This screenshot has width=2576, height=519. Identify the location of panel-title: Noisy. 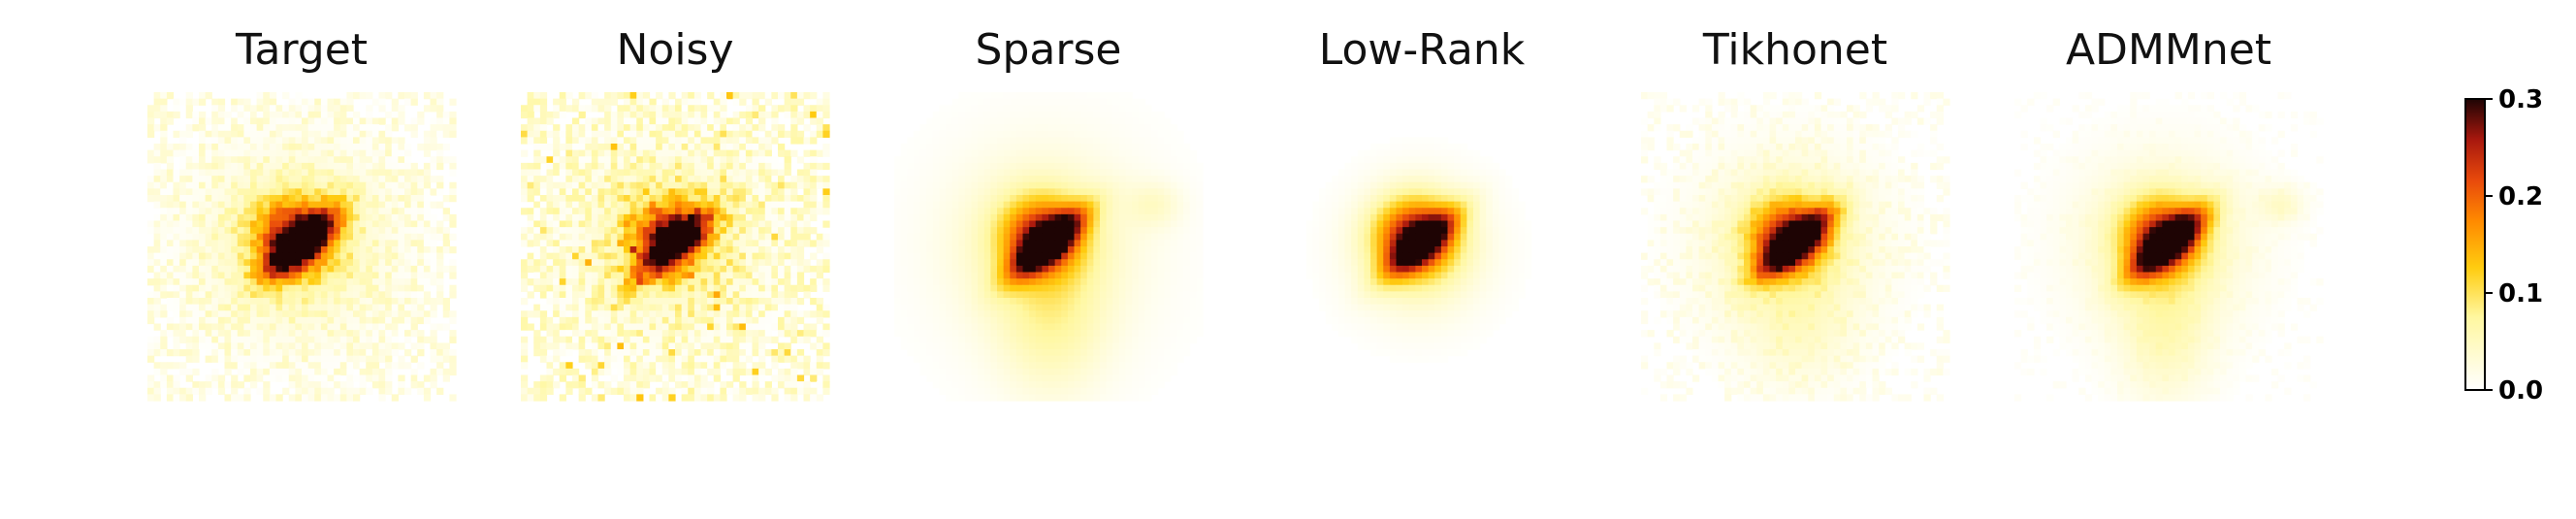
(674, 50).